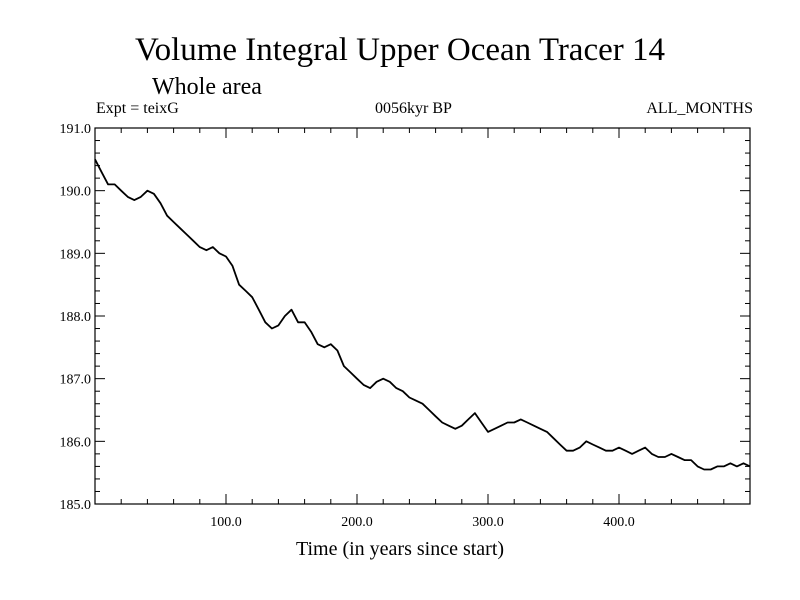 The height and width of the screenshot is (600, 800). I want to click on y-tick-label: 188.0, so click(76, 317).